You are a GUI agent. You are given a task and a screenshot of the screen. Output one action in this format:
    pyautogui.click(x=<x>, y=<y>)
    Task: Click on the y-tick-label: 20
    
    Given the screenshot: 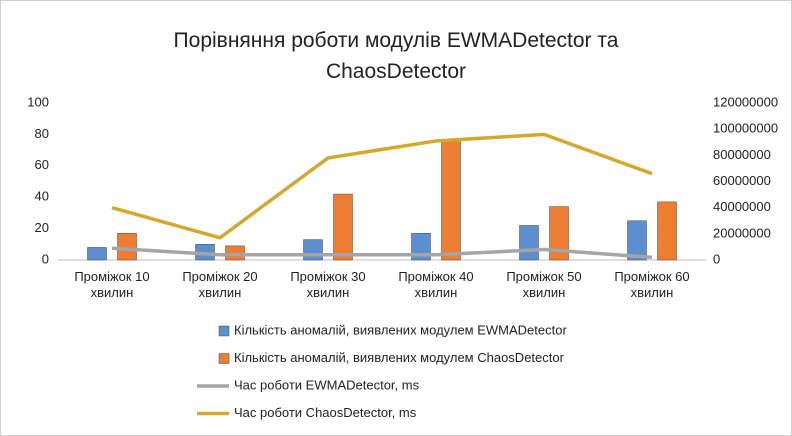 What is the action you would take?
    pyautogui.click(x=42, y=227)
    